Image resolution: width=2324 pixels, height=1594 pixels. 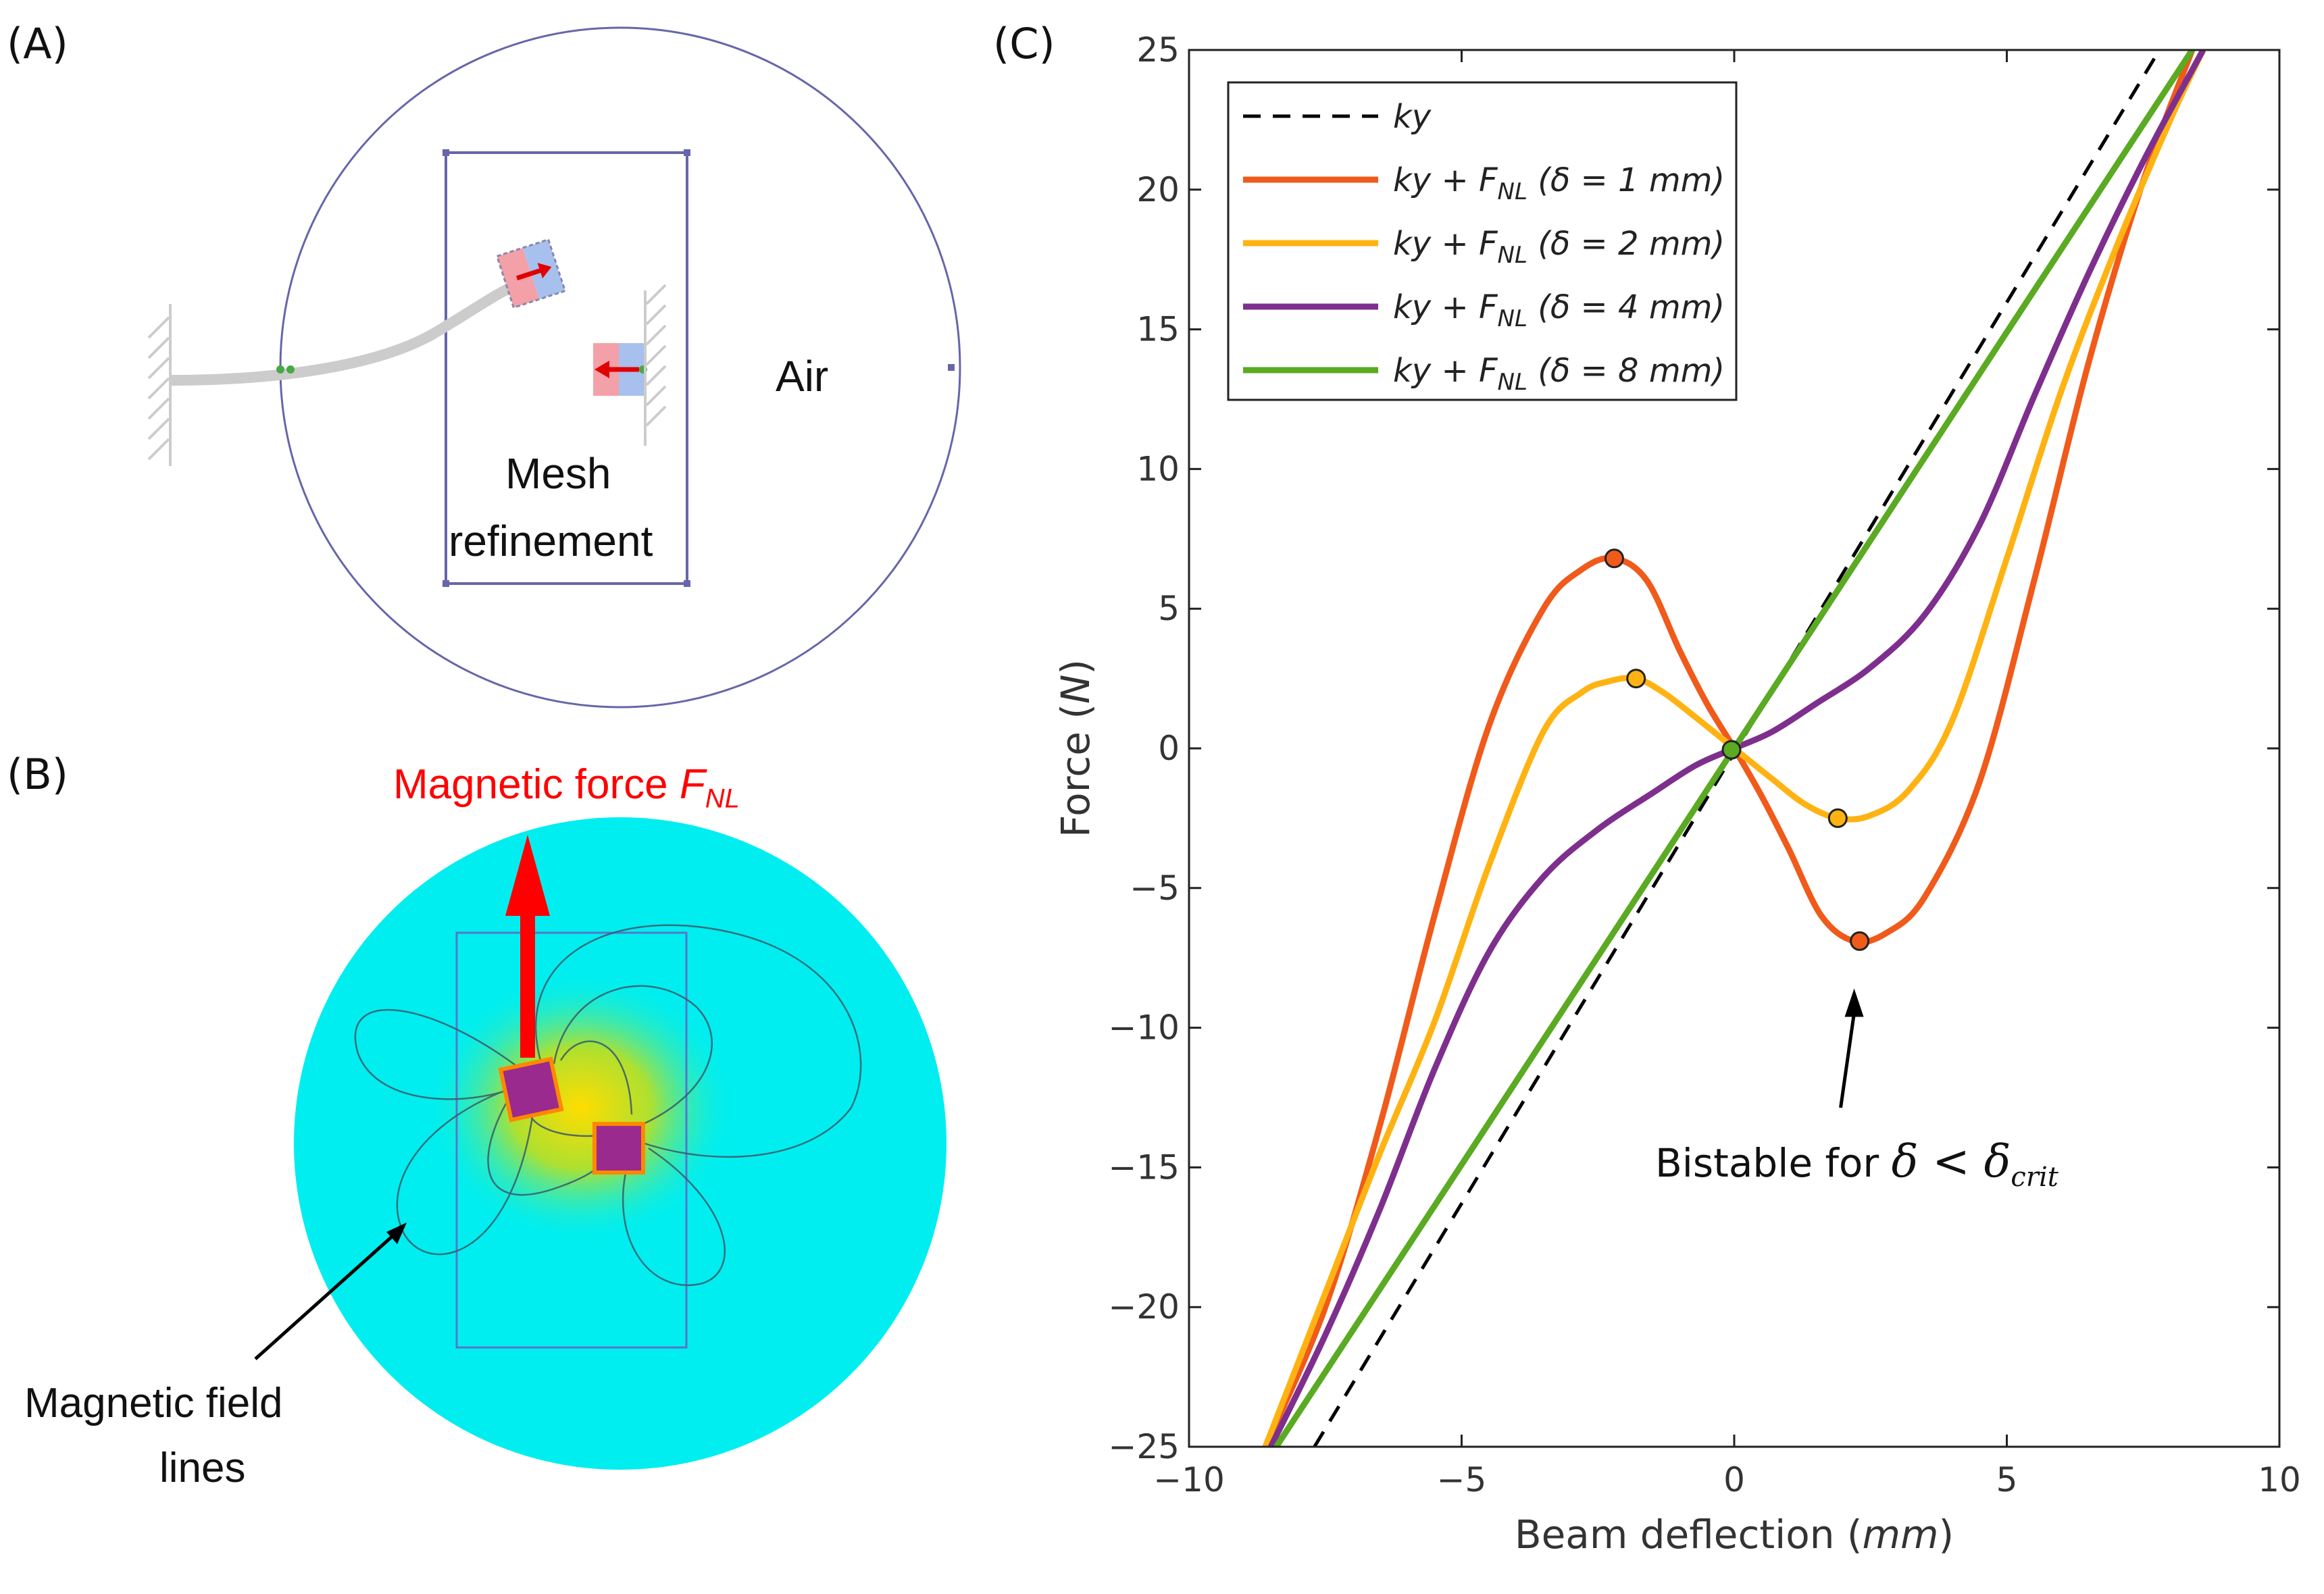 What do you see at coordinates (1189, 1479) in the screenshot?
I see `x-tick-label: −10` at bounding box center [1189, 1479].